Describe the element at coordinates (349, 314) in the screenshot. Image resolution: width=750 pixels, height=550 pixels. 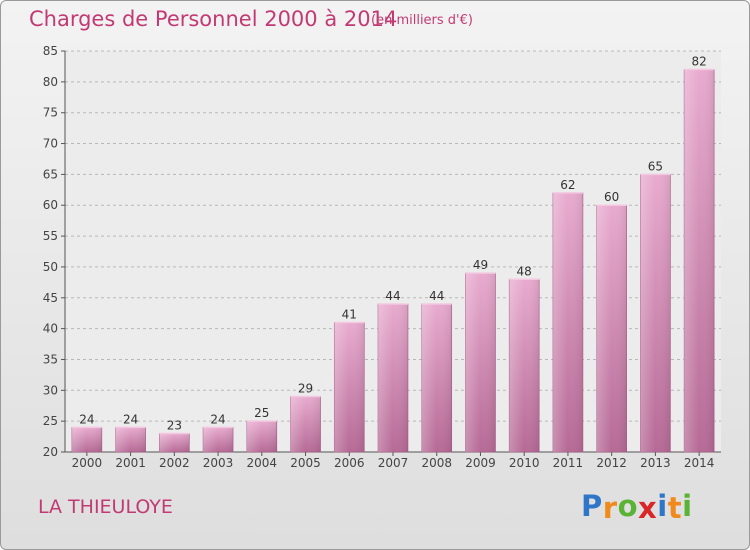
I see `value-label: 41` at that location.